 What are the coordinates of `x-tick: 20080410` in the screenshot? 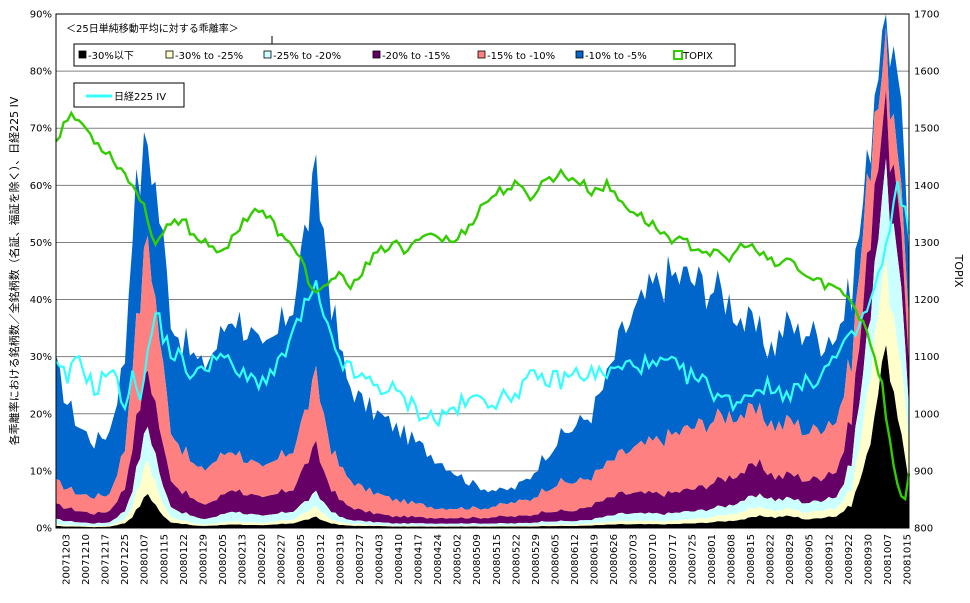 It's located at (399, 559).